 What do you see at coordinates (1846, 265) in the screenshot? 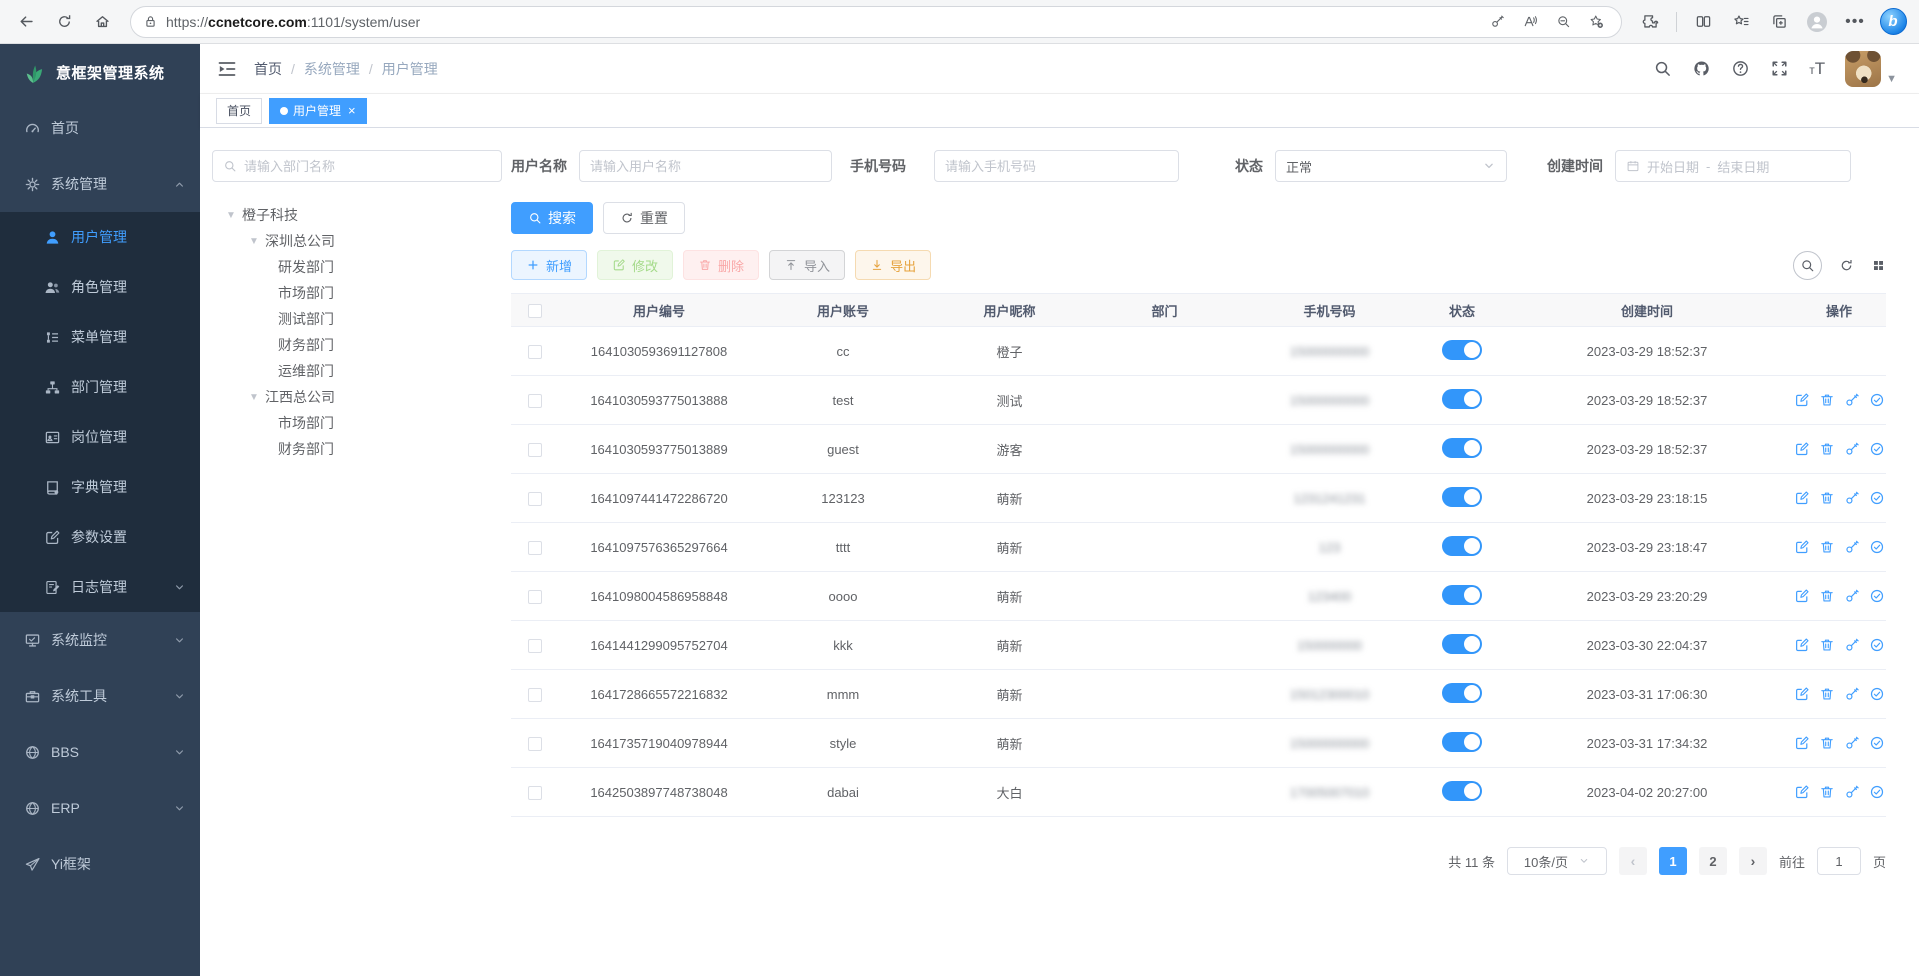
I see `table-refresh-button` at bounding box center [1846, 265].